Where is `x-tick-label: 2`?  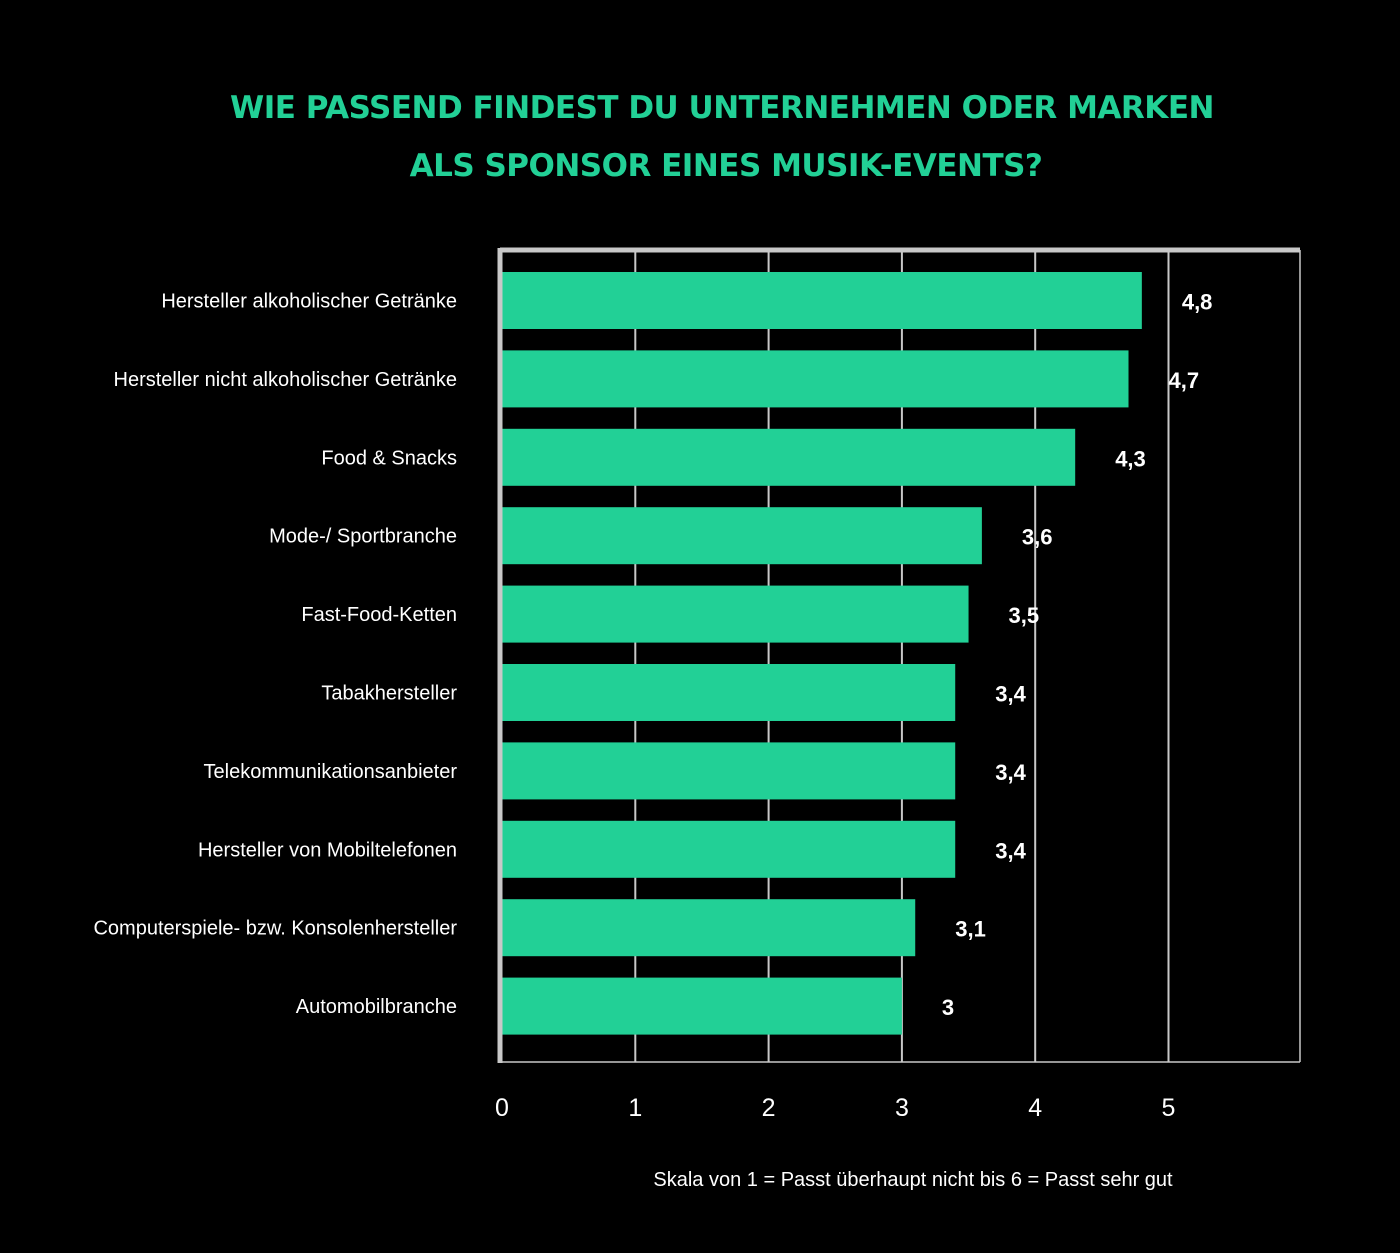
x-tick-label: 2 is located at coordinates (769, 1108).